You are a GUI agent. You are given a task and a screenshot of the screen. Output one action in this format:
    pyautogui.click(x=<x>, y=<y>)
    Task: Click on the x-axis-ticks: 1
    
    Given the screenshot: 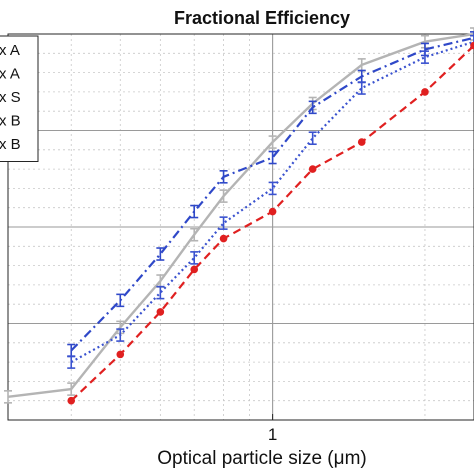 What is the action you would take?
    pyautogui.click(x=272, y=429)
    